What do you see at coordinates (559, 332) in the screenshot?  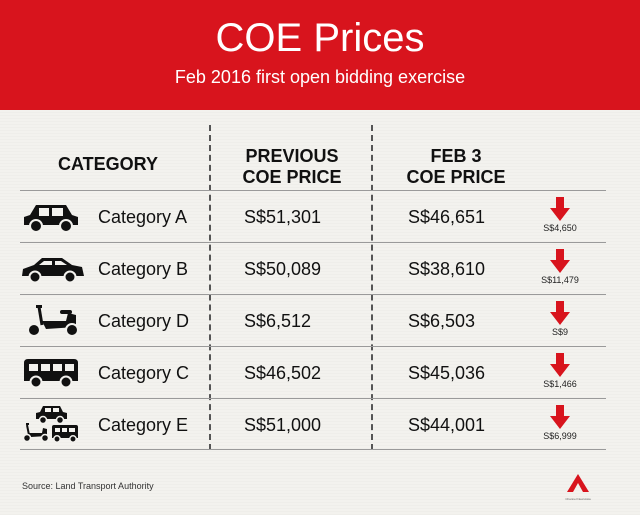 I see `price-drop-amount: S$9` at bounding box center [559, 332].